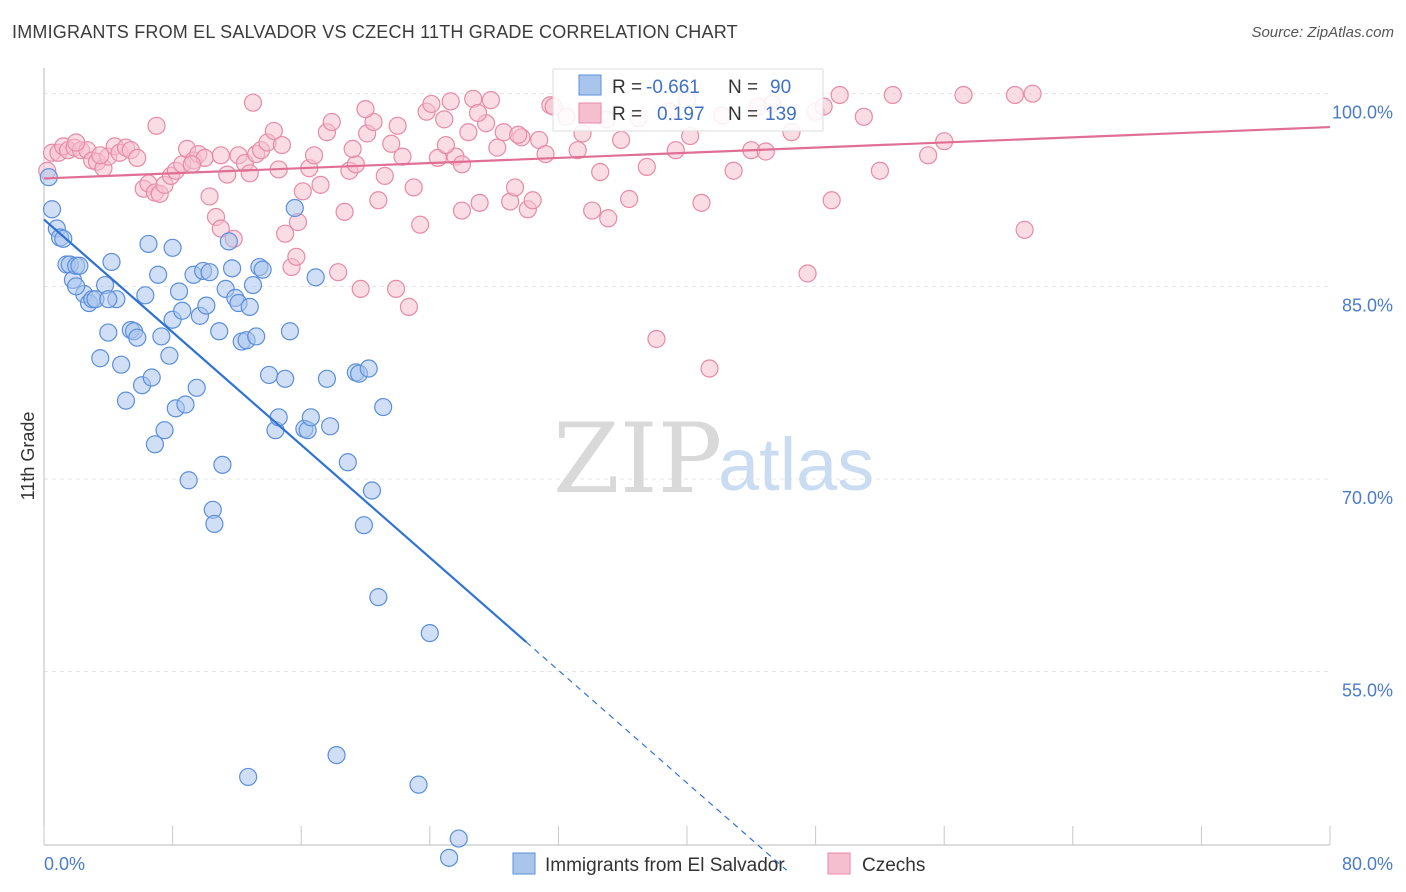 The image size is (1406, 892). I want to click on stats-n-label-czechs: N =, so click(743, 114).